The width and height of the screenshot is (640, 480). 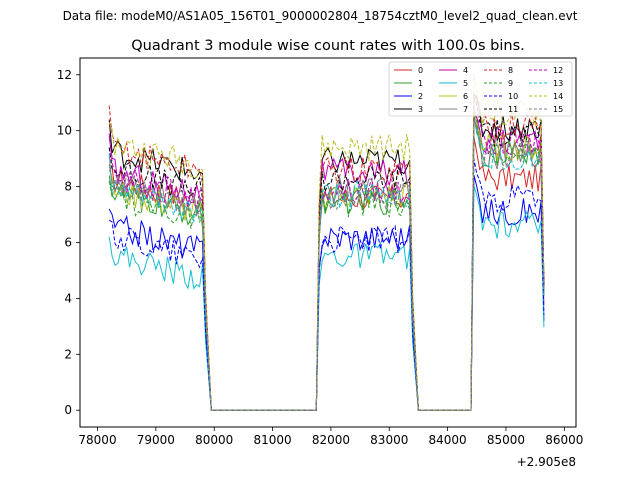 I want to click on y-tick-label: 6, so click(x=68, y=243).